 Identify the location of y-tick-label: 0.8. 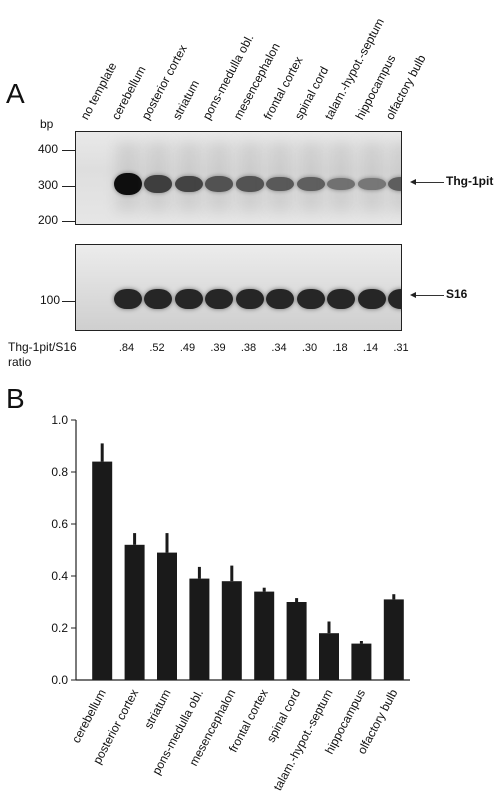
(59, 472).